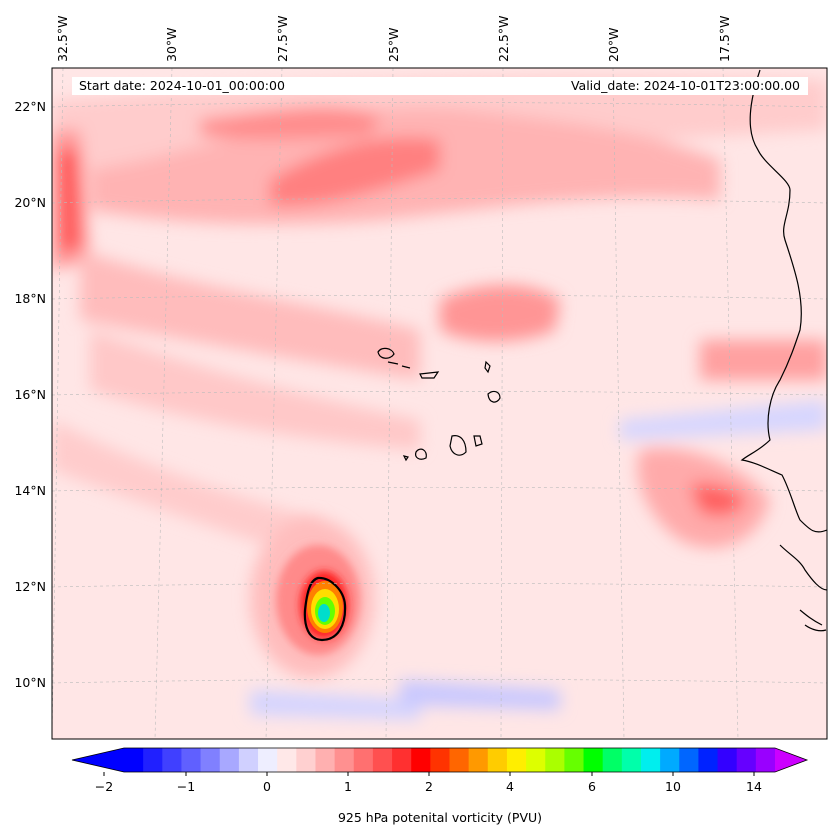 The width and height of the screenshot is (837, 840). What do you see at coordinates (30, 490) in the screenshot?
I see `lat-label: 14°N` at bounding box center [30, 490].